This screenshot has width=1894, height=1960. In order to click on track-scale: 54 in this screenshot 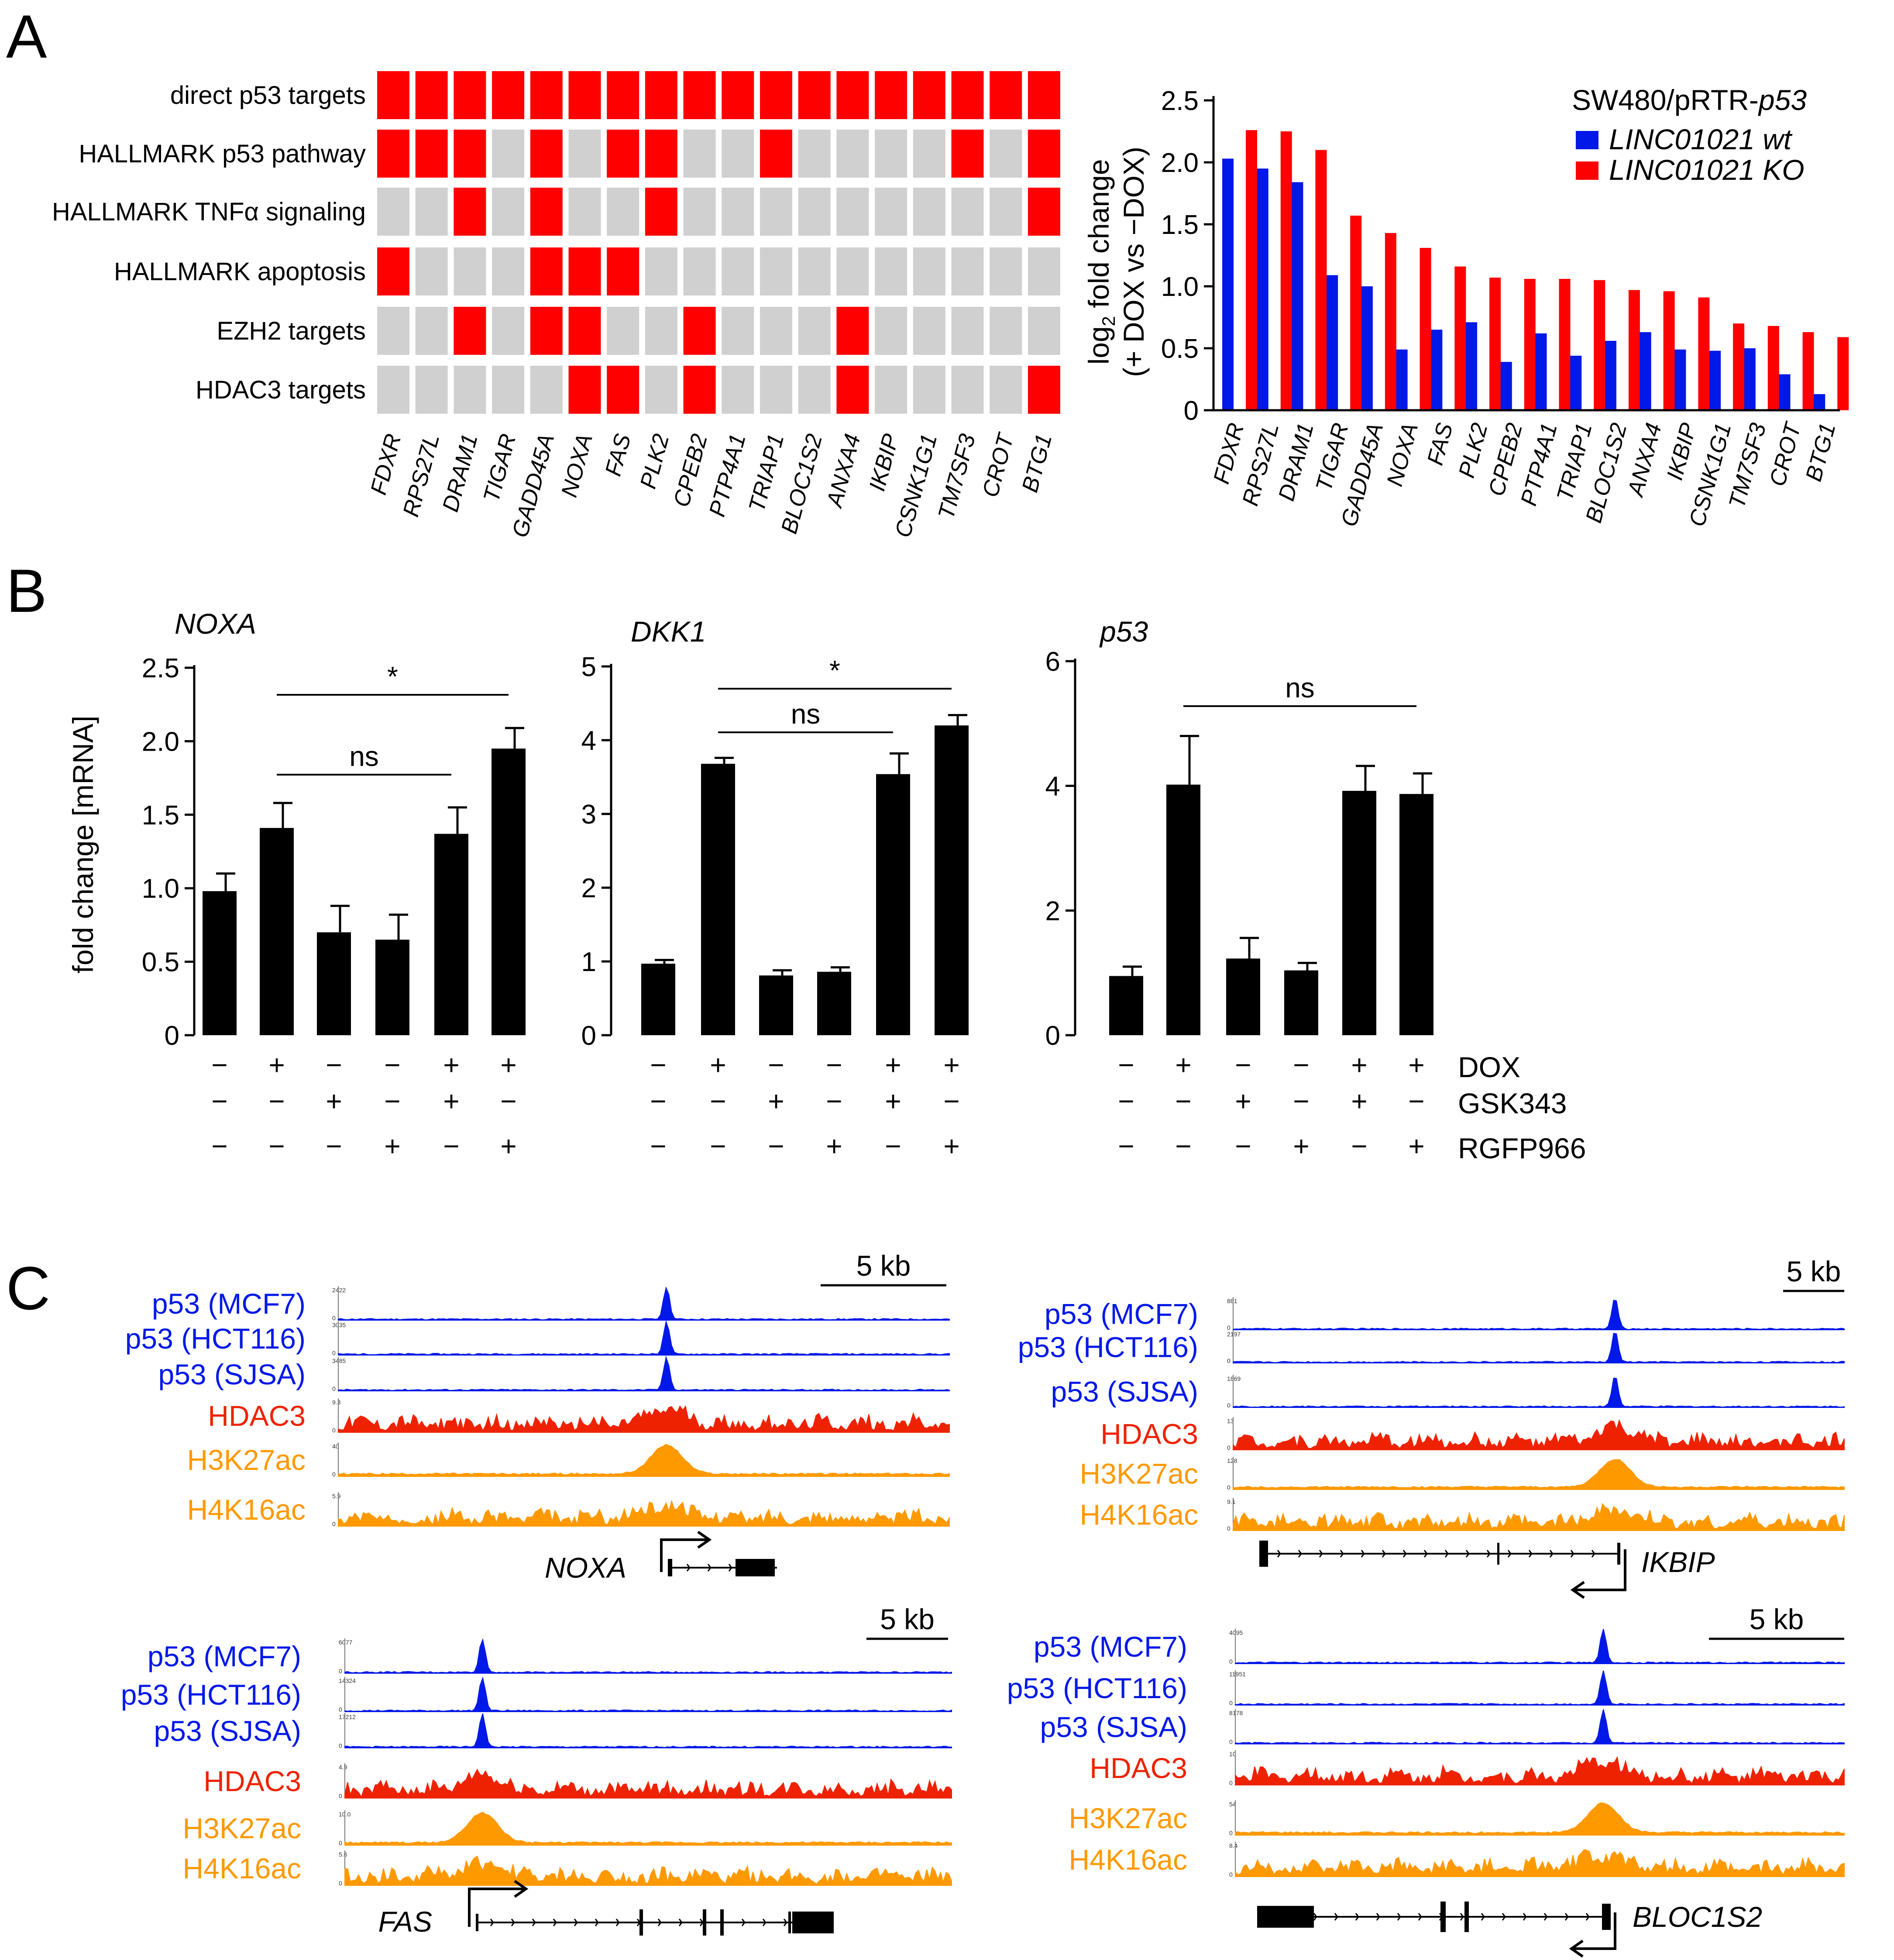, I will do `click(1232, 1805)`.